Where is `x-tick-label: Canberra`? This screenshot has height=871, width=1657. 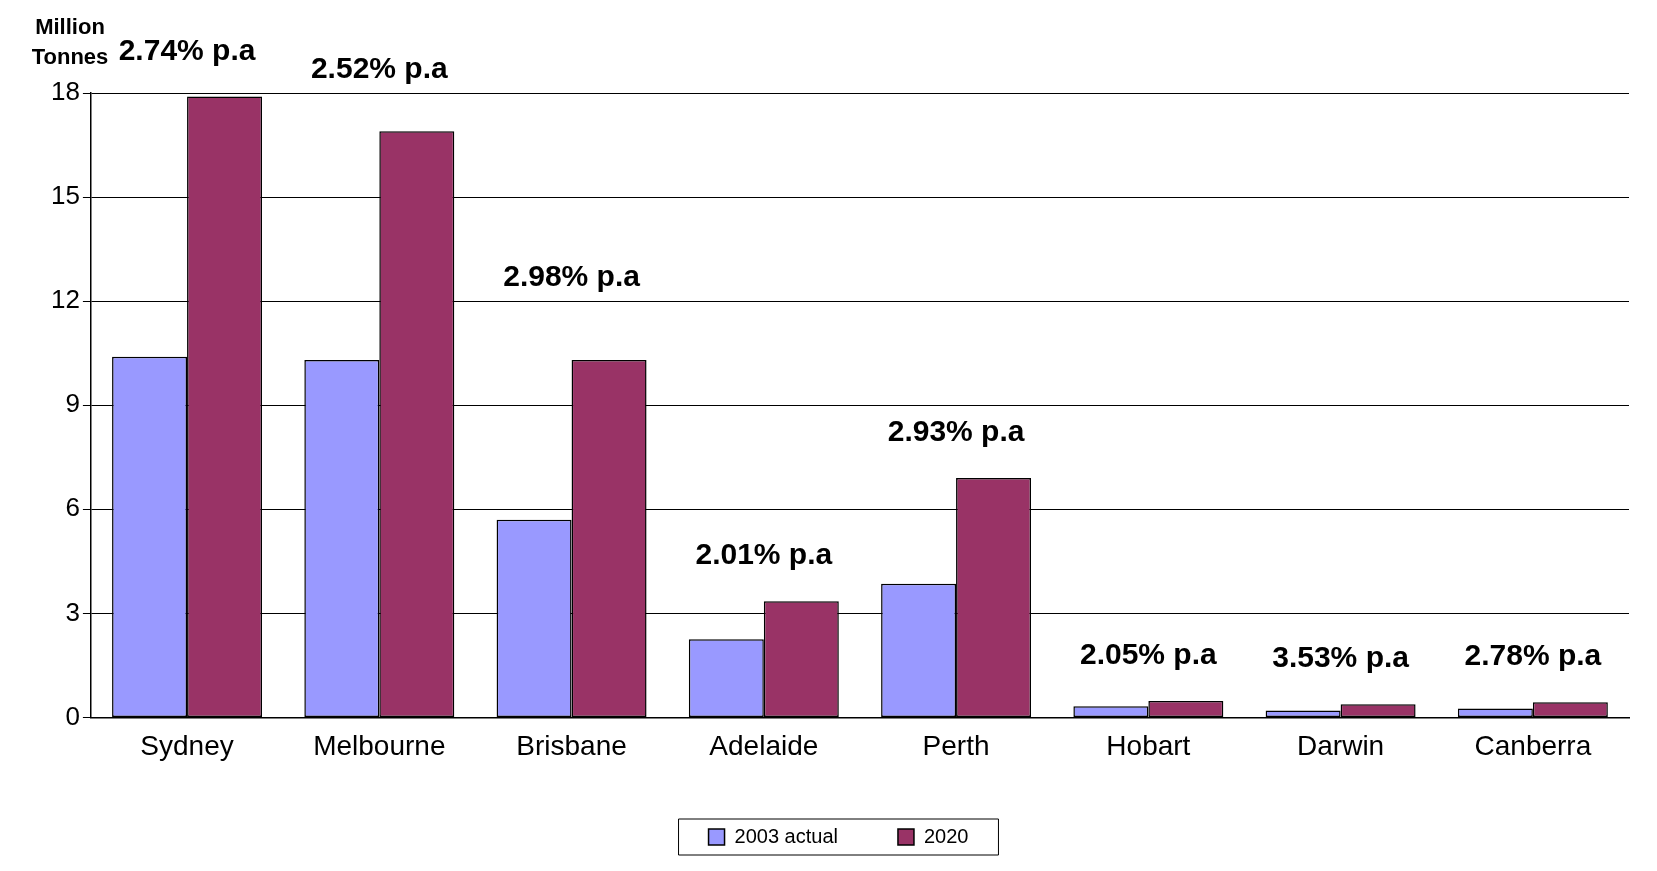 x-tick-label: Canberra is located at coordinates (1533, 745).